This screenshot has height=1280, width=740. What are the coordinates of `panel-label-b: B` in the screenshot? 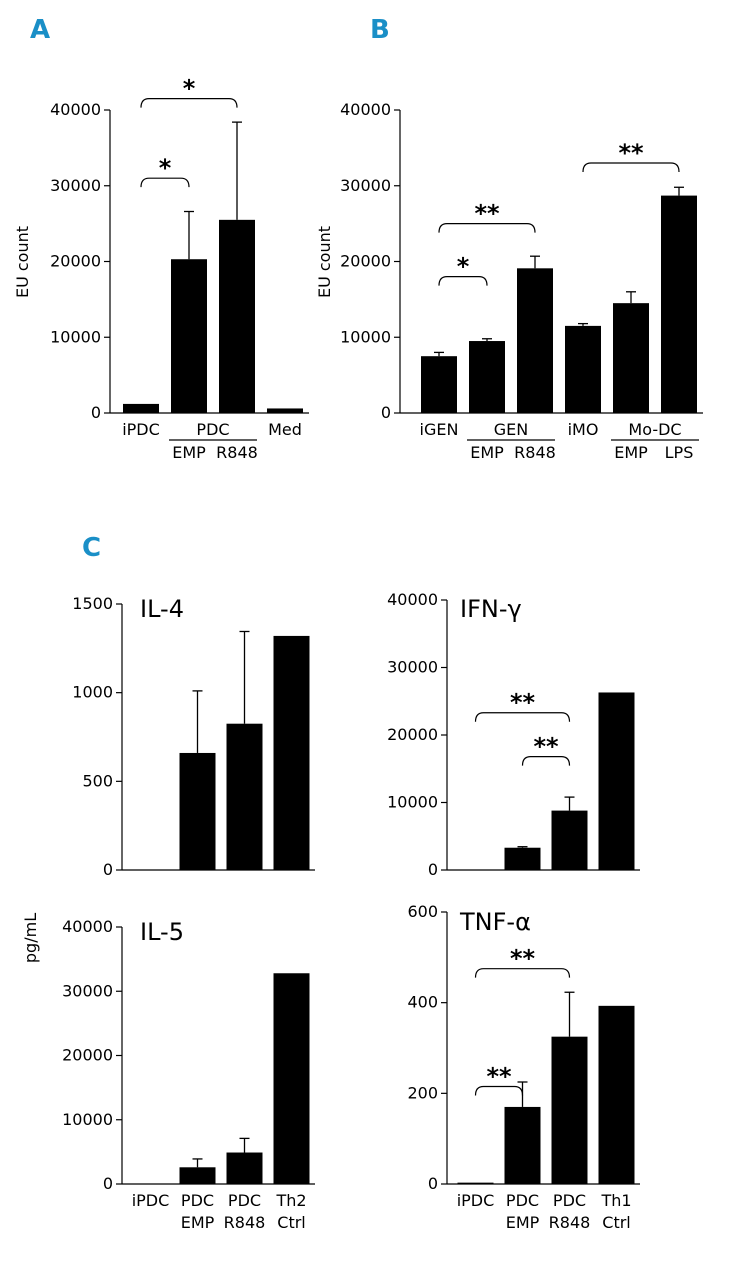 It's located at (380, 30).